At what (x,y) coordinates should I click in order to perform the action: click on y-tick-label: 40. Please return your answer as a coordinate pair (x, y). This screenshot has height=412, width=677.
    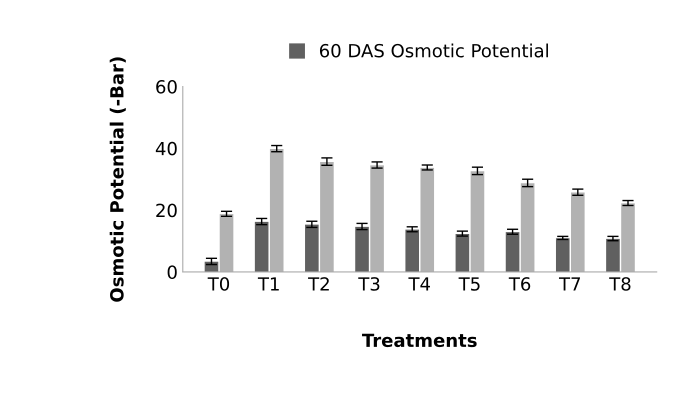
    Looking at the image, I should click on (166, 149).